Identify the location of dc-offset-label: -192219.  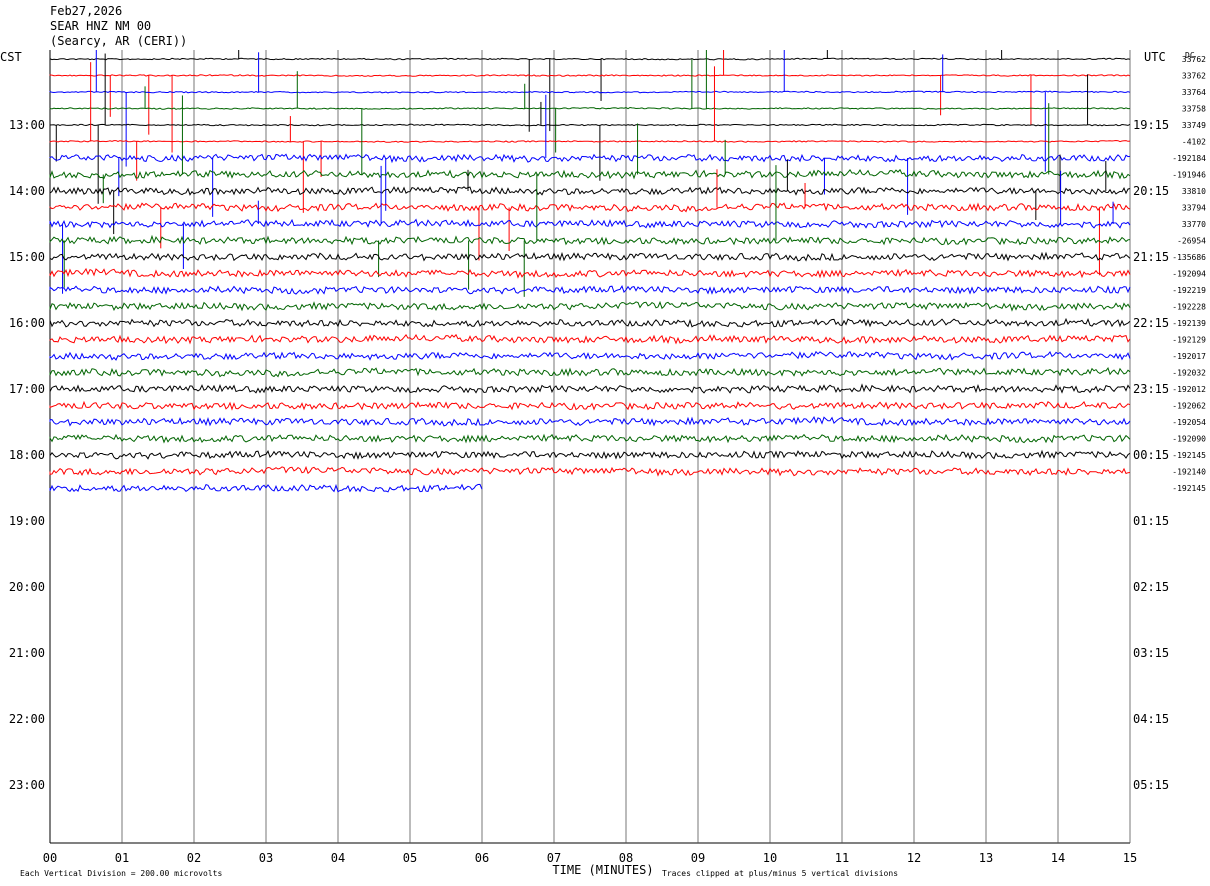
(1189, 290).